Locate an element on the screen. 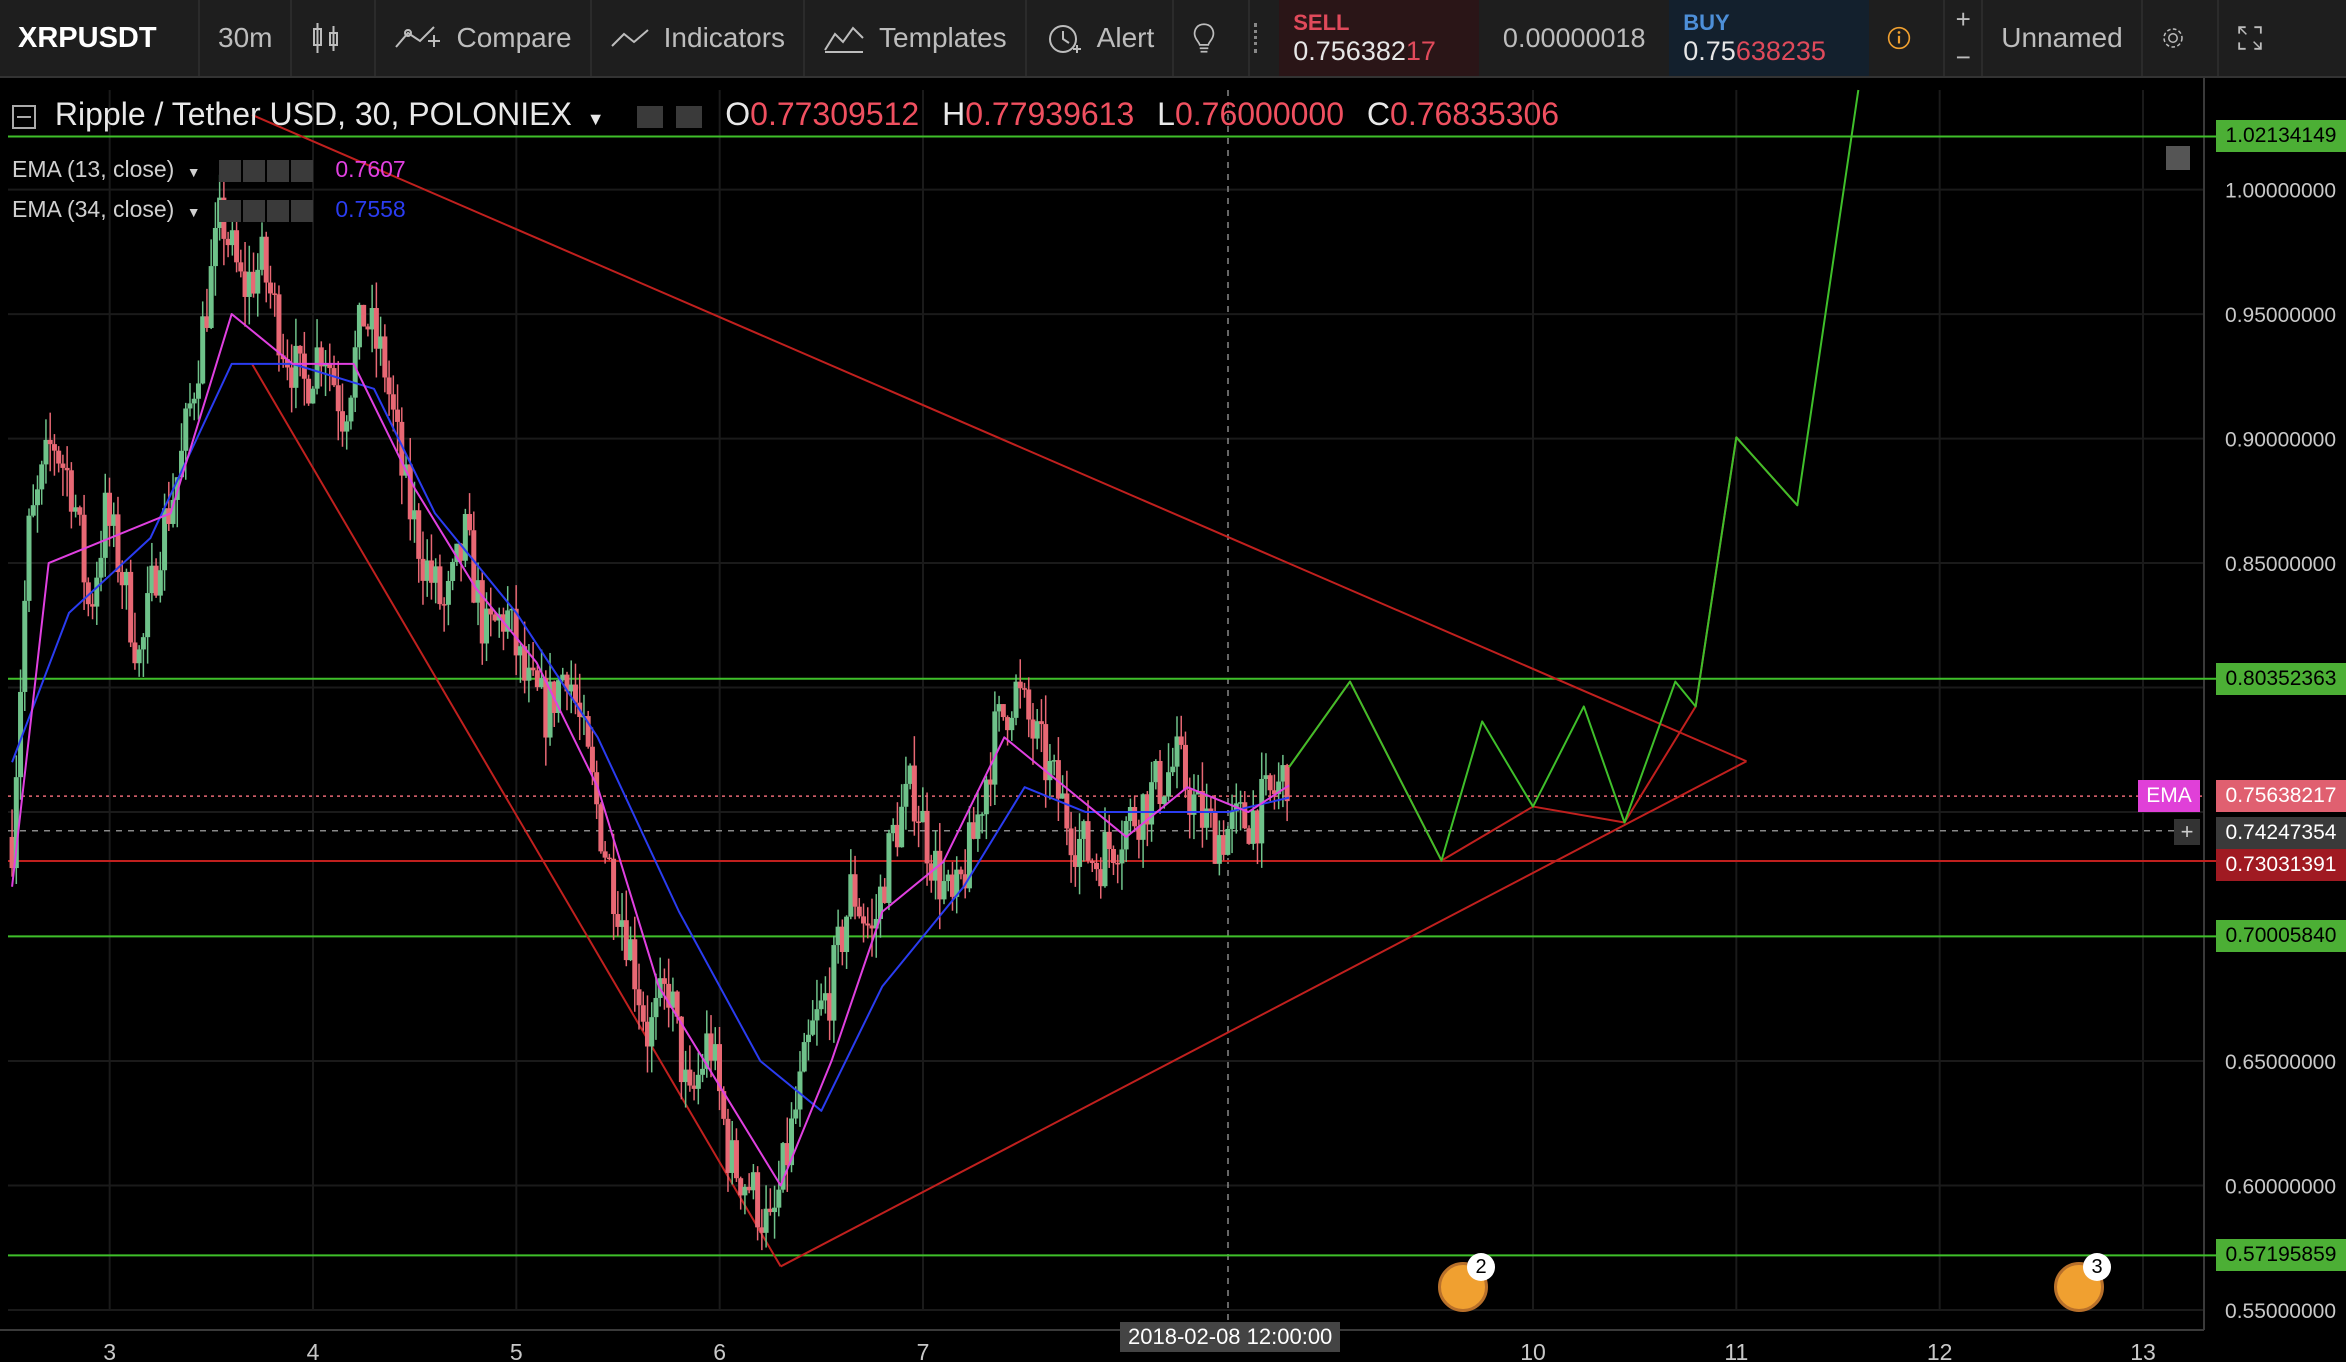 This screenshot has height=1362, width=2346. legend-title: Ripple / Tether USD, 30, POLONIEX is located at coordinates (313, 114).